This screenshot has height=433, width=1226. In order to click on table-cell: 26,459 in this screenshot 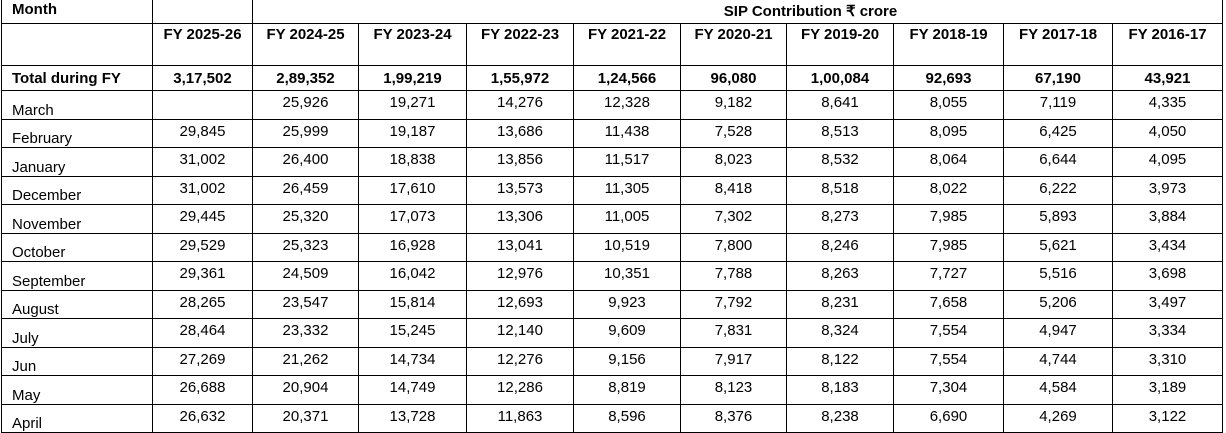, I will do `click(305, 190)`.